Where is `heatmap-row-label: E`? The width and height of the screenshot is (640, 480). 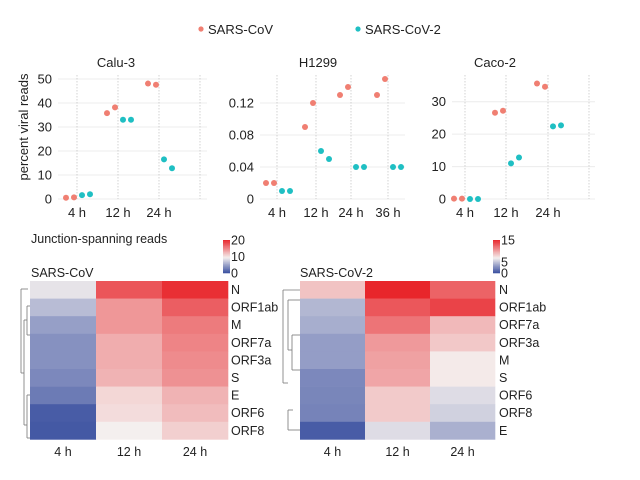 heatmap-row-label: E is located at coordinates (235, 396).